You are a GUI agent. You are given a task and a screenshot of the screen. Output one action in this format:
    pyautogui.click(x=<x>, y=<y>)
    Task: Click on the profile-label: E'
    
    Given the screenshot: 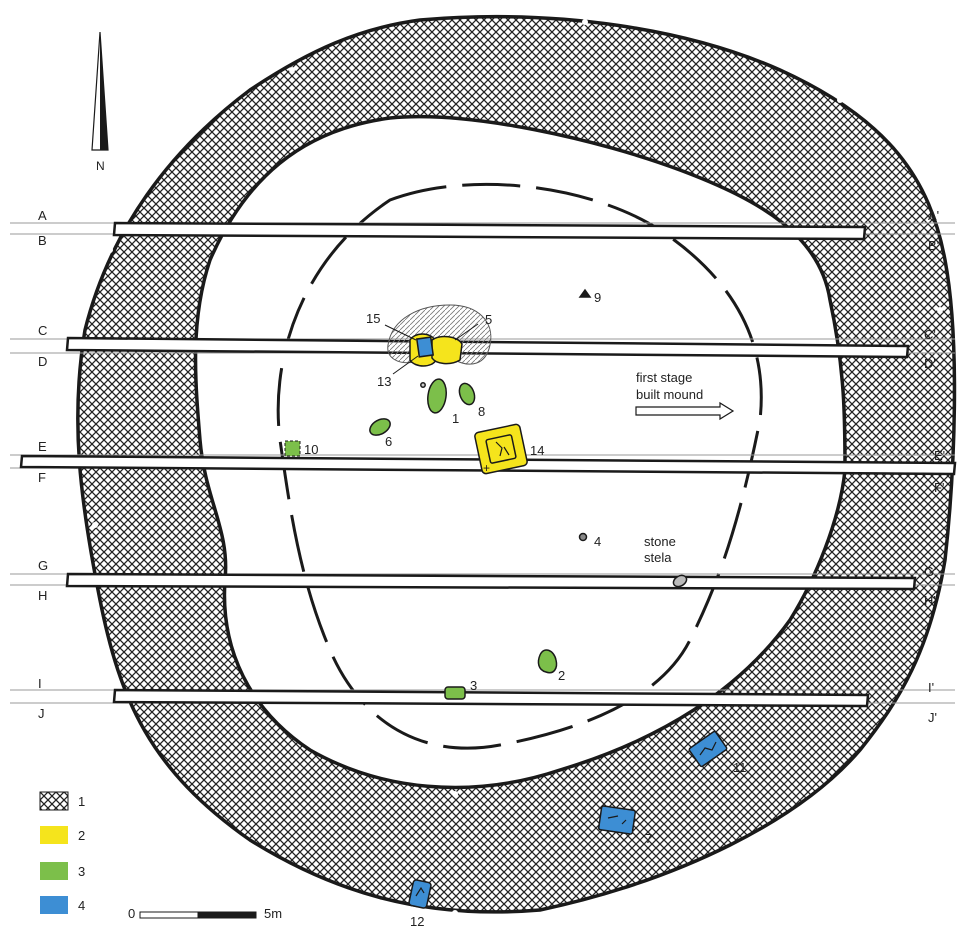 What is the action you would take?
    pyautogui.click(x=939, y=455)
    